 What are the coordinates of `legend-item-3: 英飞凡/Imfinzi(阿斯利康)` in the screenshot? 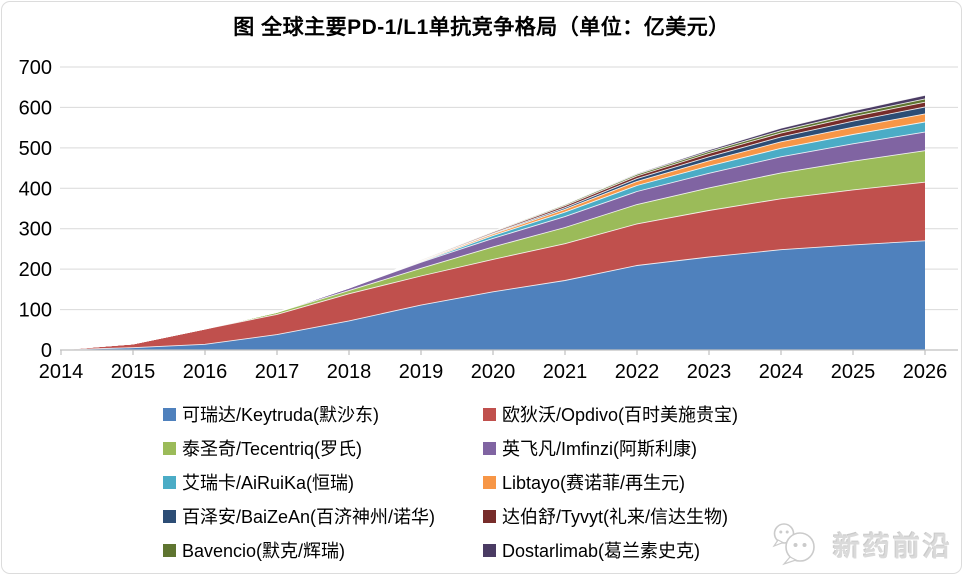 It's located at (653, 448).